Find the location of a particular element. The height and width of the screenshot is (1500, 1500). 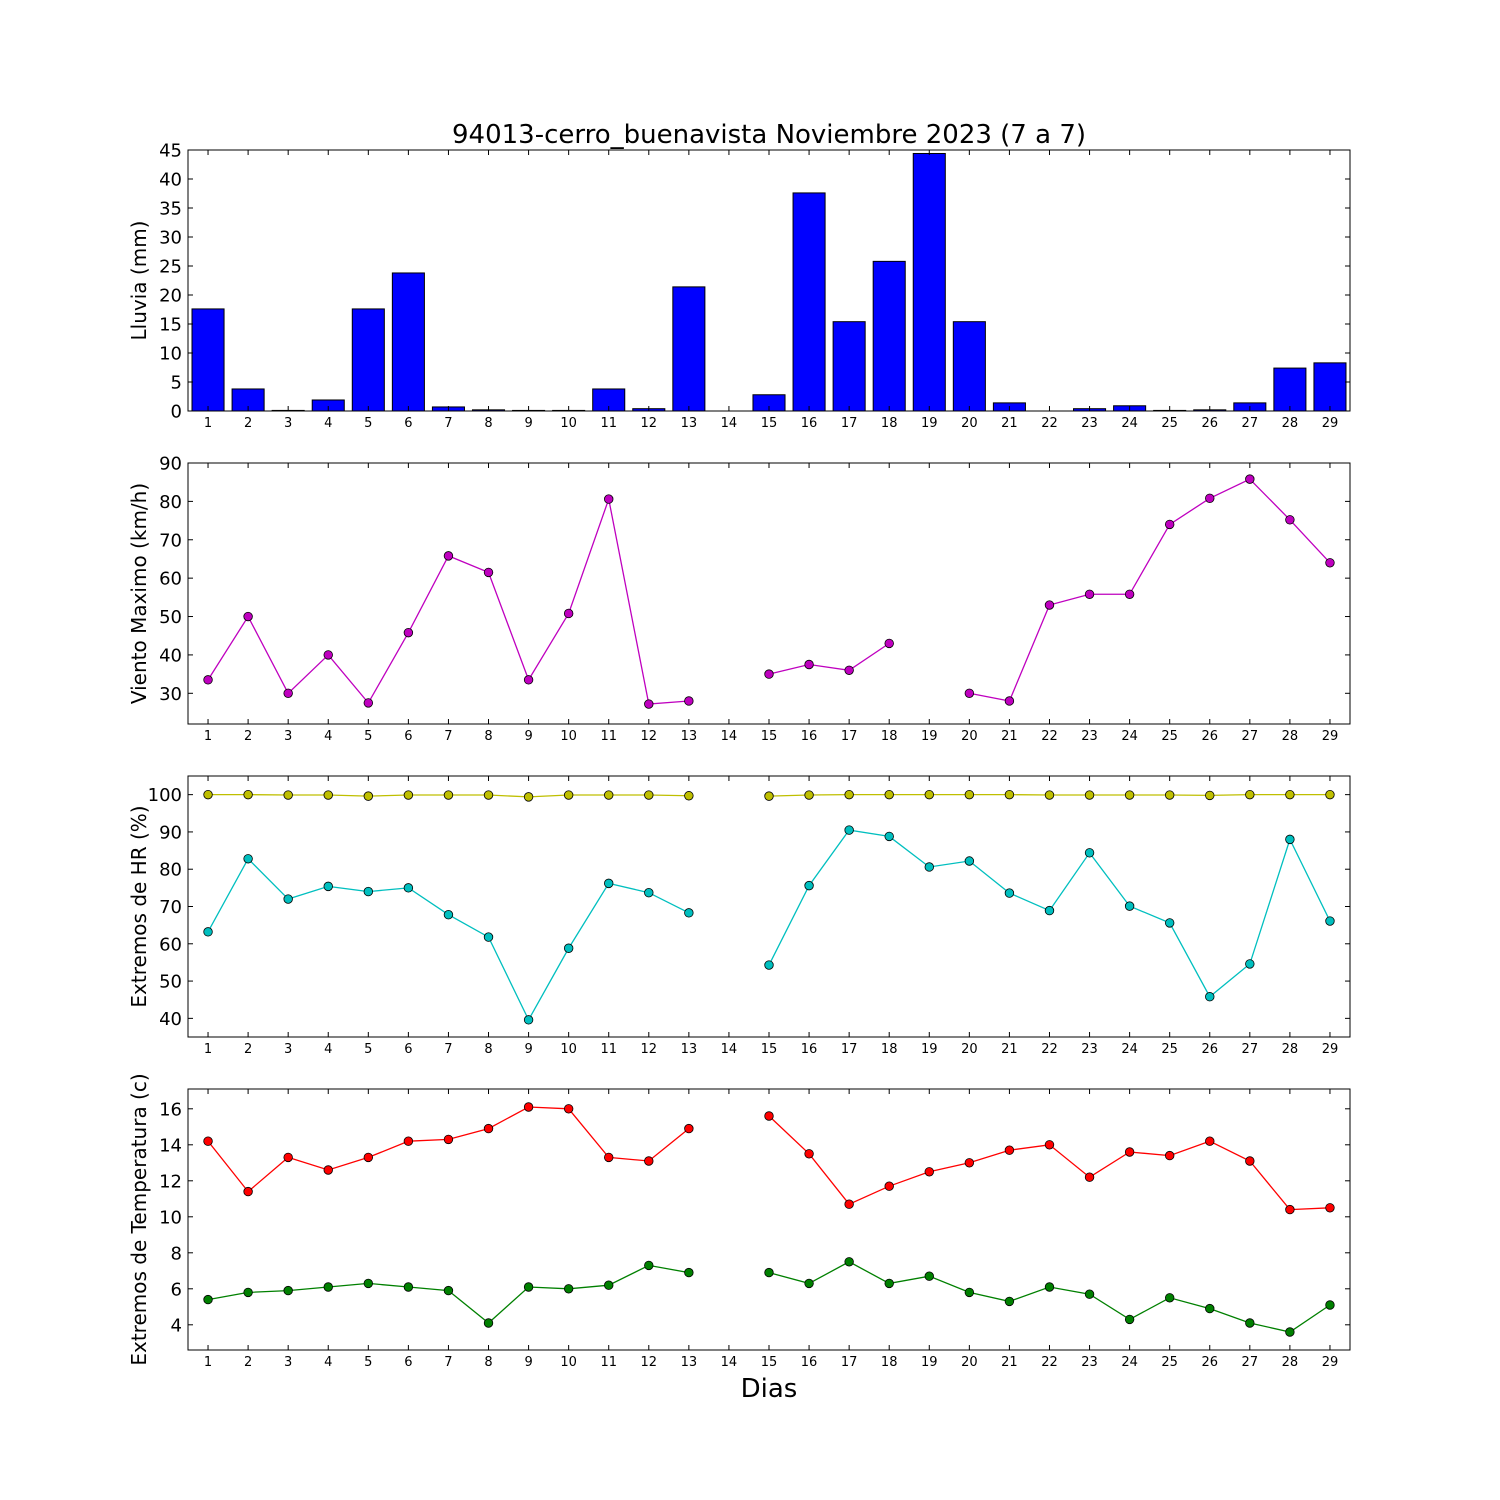

y-axis-label: Extremos de HR (%) is located at coordinates (139, 906).